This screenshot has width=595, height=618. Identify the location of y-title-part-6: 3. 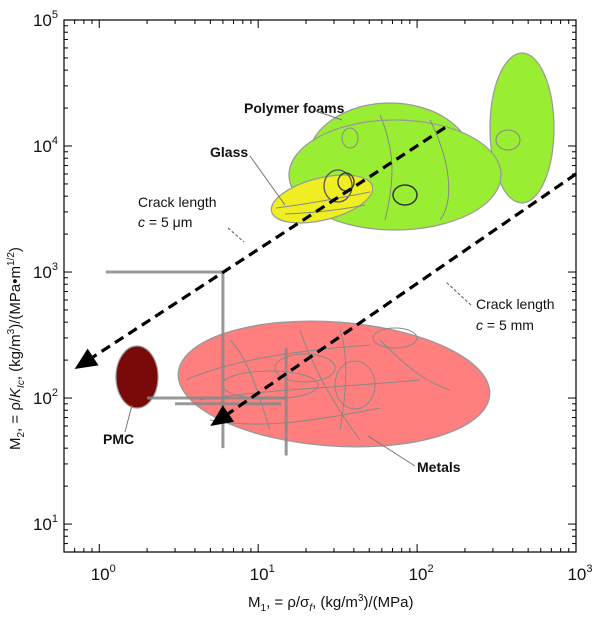
(11, 331).